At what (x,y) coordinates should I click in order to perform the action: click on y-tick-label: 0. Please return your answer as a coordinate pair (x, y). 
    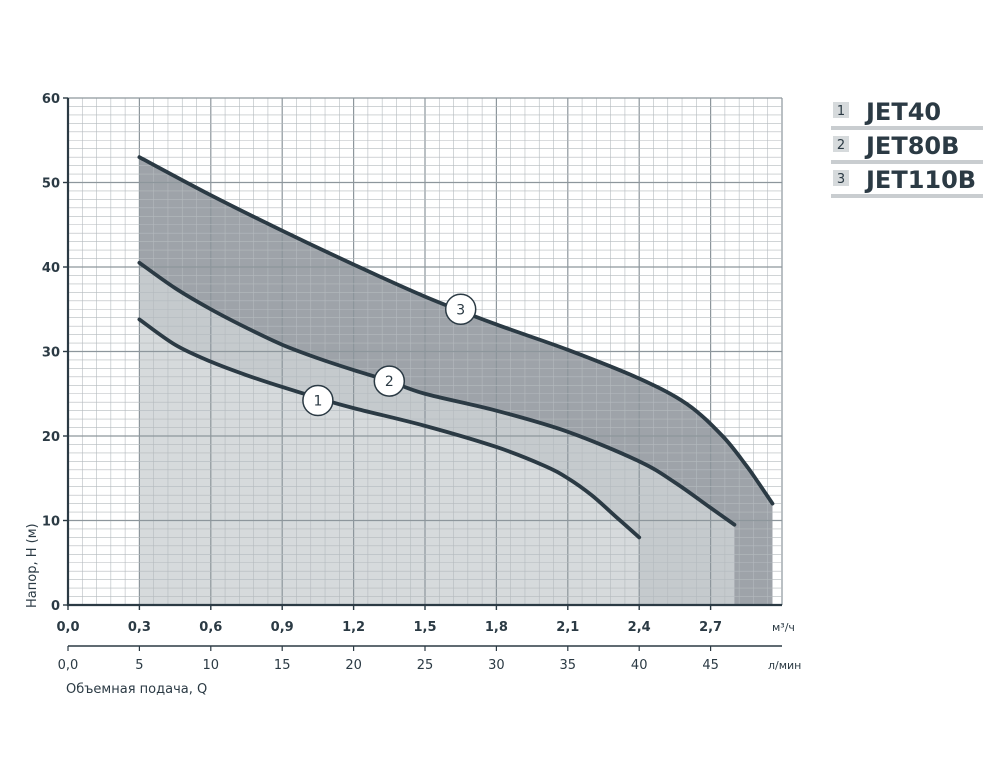
    Looking at the image, I should click on (55, 606).